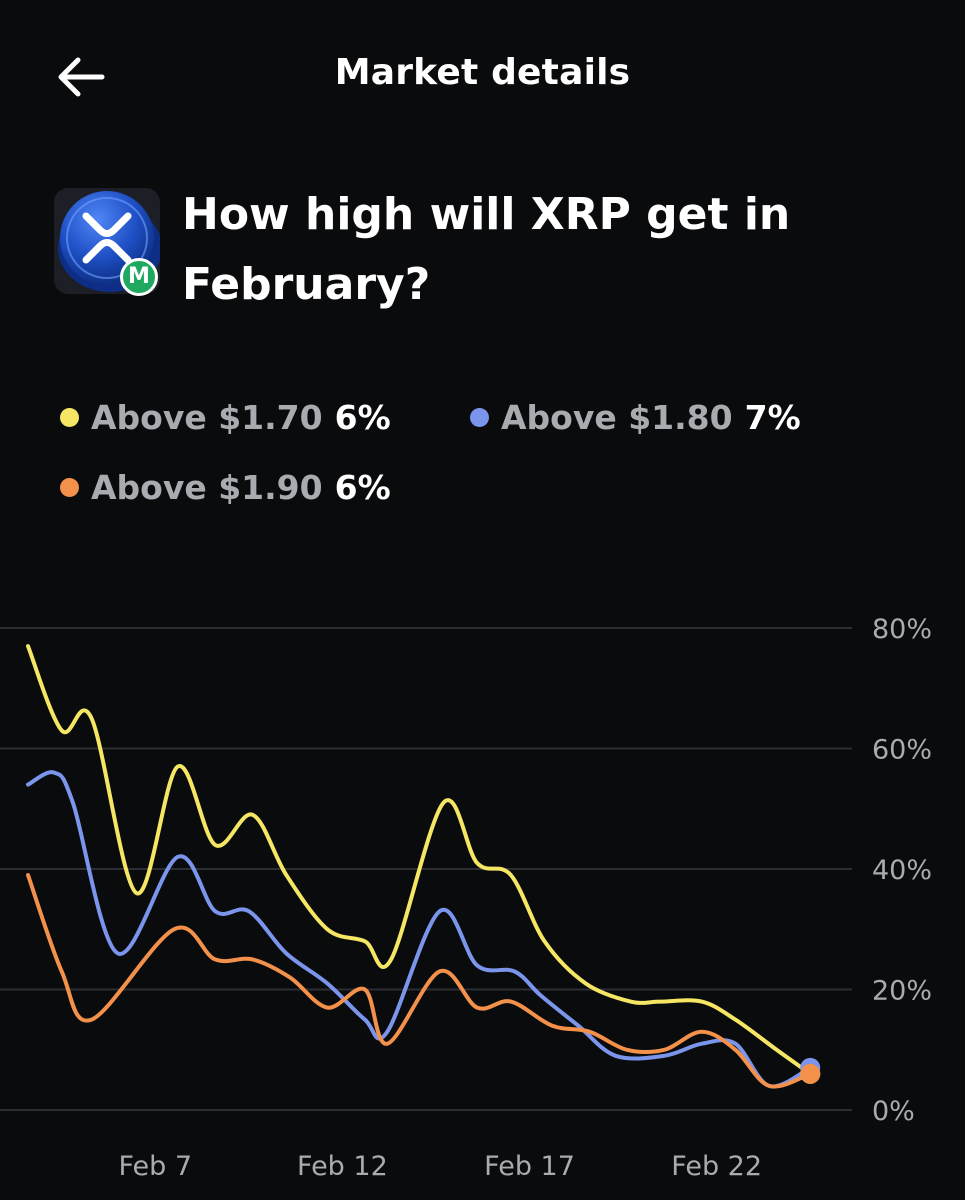 The width and height of the screenshot is (965, 1200). I want to click on legend-item: Above $1.90 6%, so click(225, 487).